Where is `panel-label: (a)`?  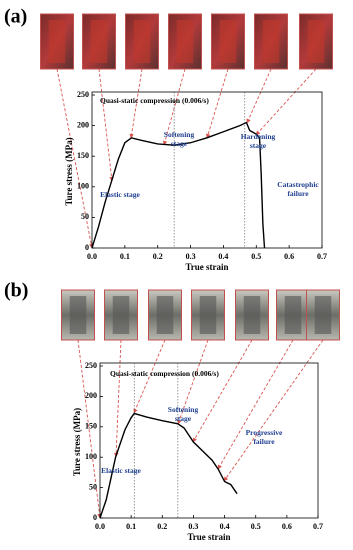 panel-label: (a) is located at coordinates (15, 17).